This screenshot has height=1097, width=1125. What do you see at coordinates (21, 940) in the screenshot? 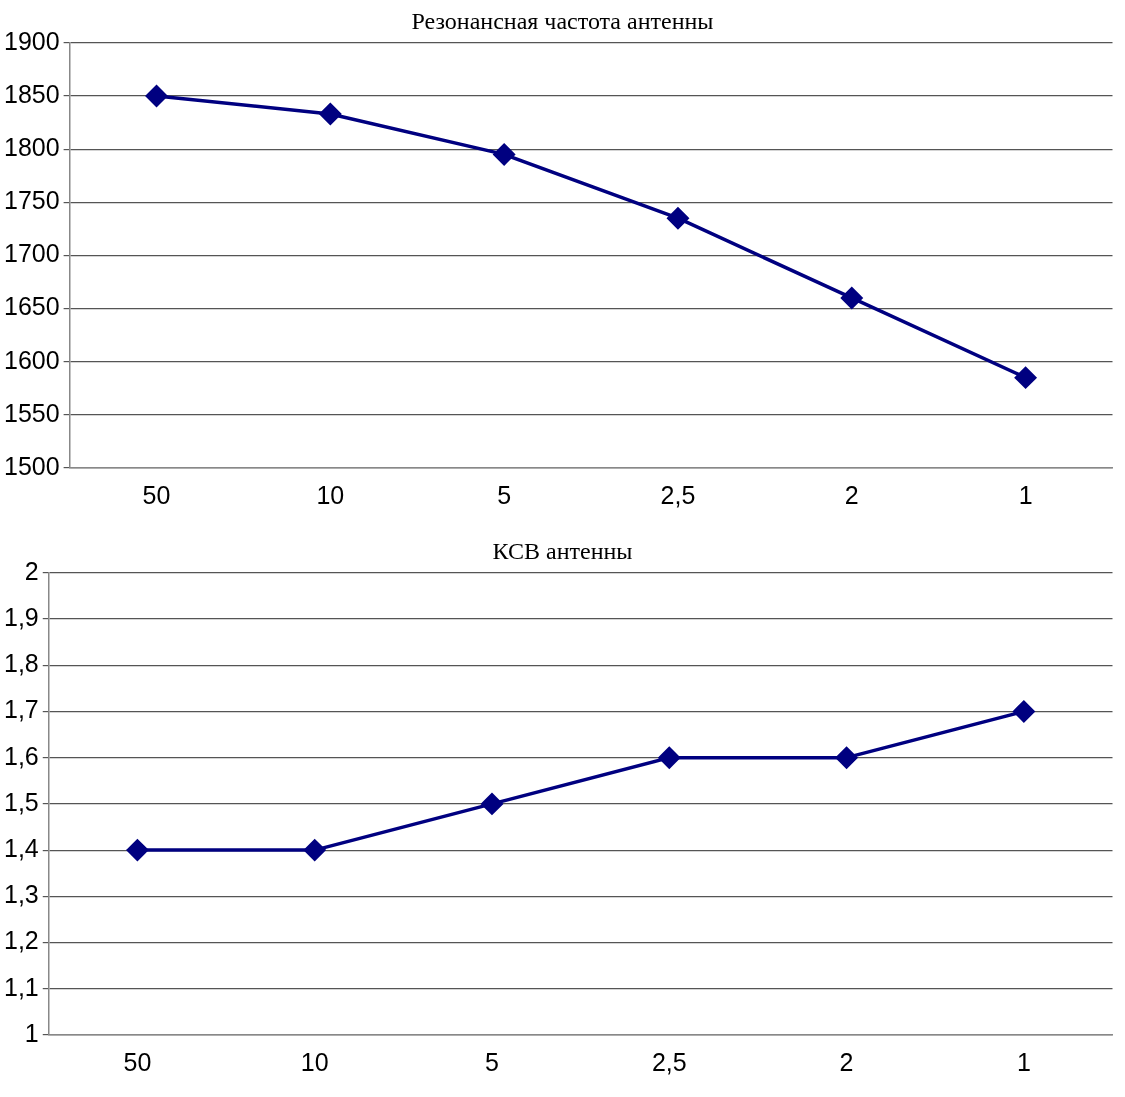
I see `y-tick-label: 1,2` at bounding box center [21, 940].